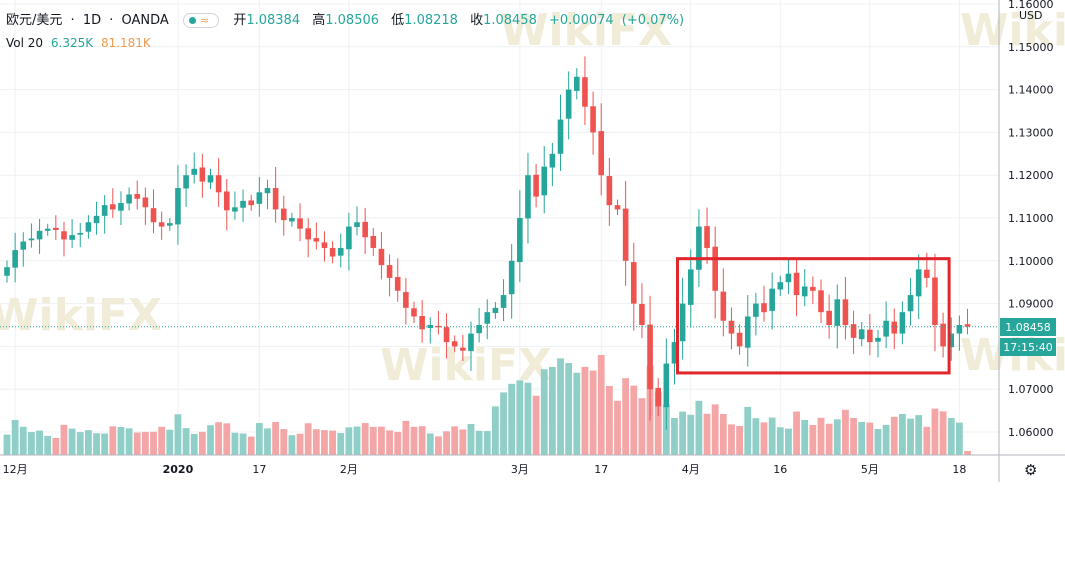 The height and width of the screenshot is (572, 1065). I want to click on interval: 1D, so click(92, 20).